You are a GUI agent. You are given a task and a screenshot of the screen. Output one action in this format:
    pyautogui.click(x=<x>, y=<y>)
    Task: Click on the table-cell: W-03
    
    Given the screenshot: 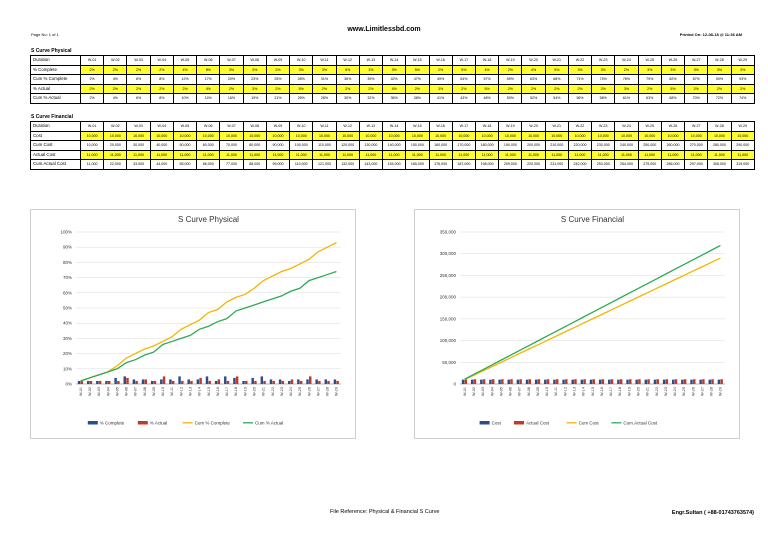 What is the action you would take?
    pyautogui.click(x=138, y=60)
    